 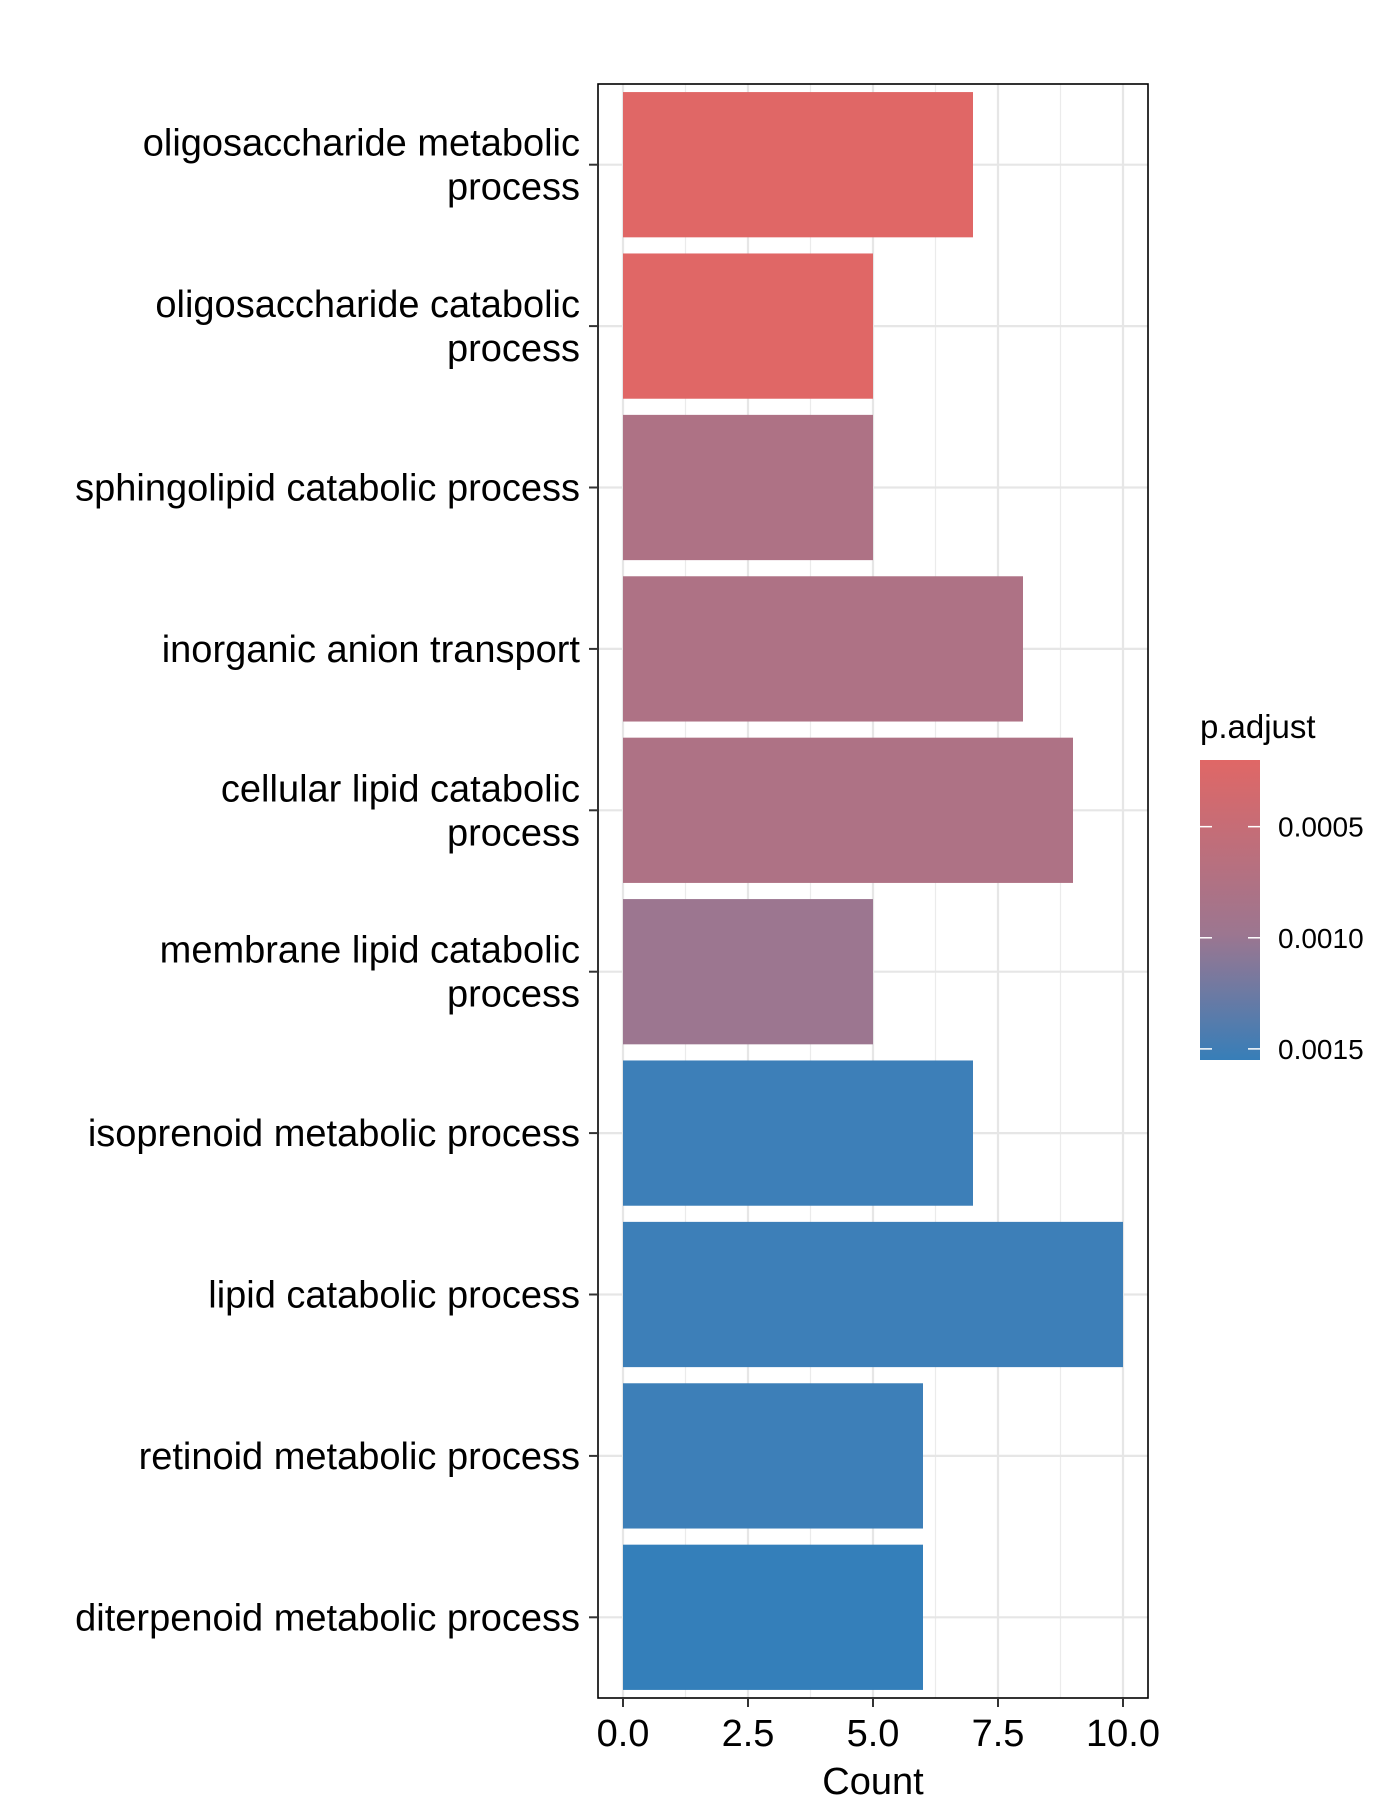 What do you see at coordinates (1258, 726) in the screenshot?
I see `legend-title: p.adjust` at bounding box center [1258, 726].